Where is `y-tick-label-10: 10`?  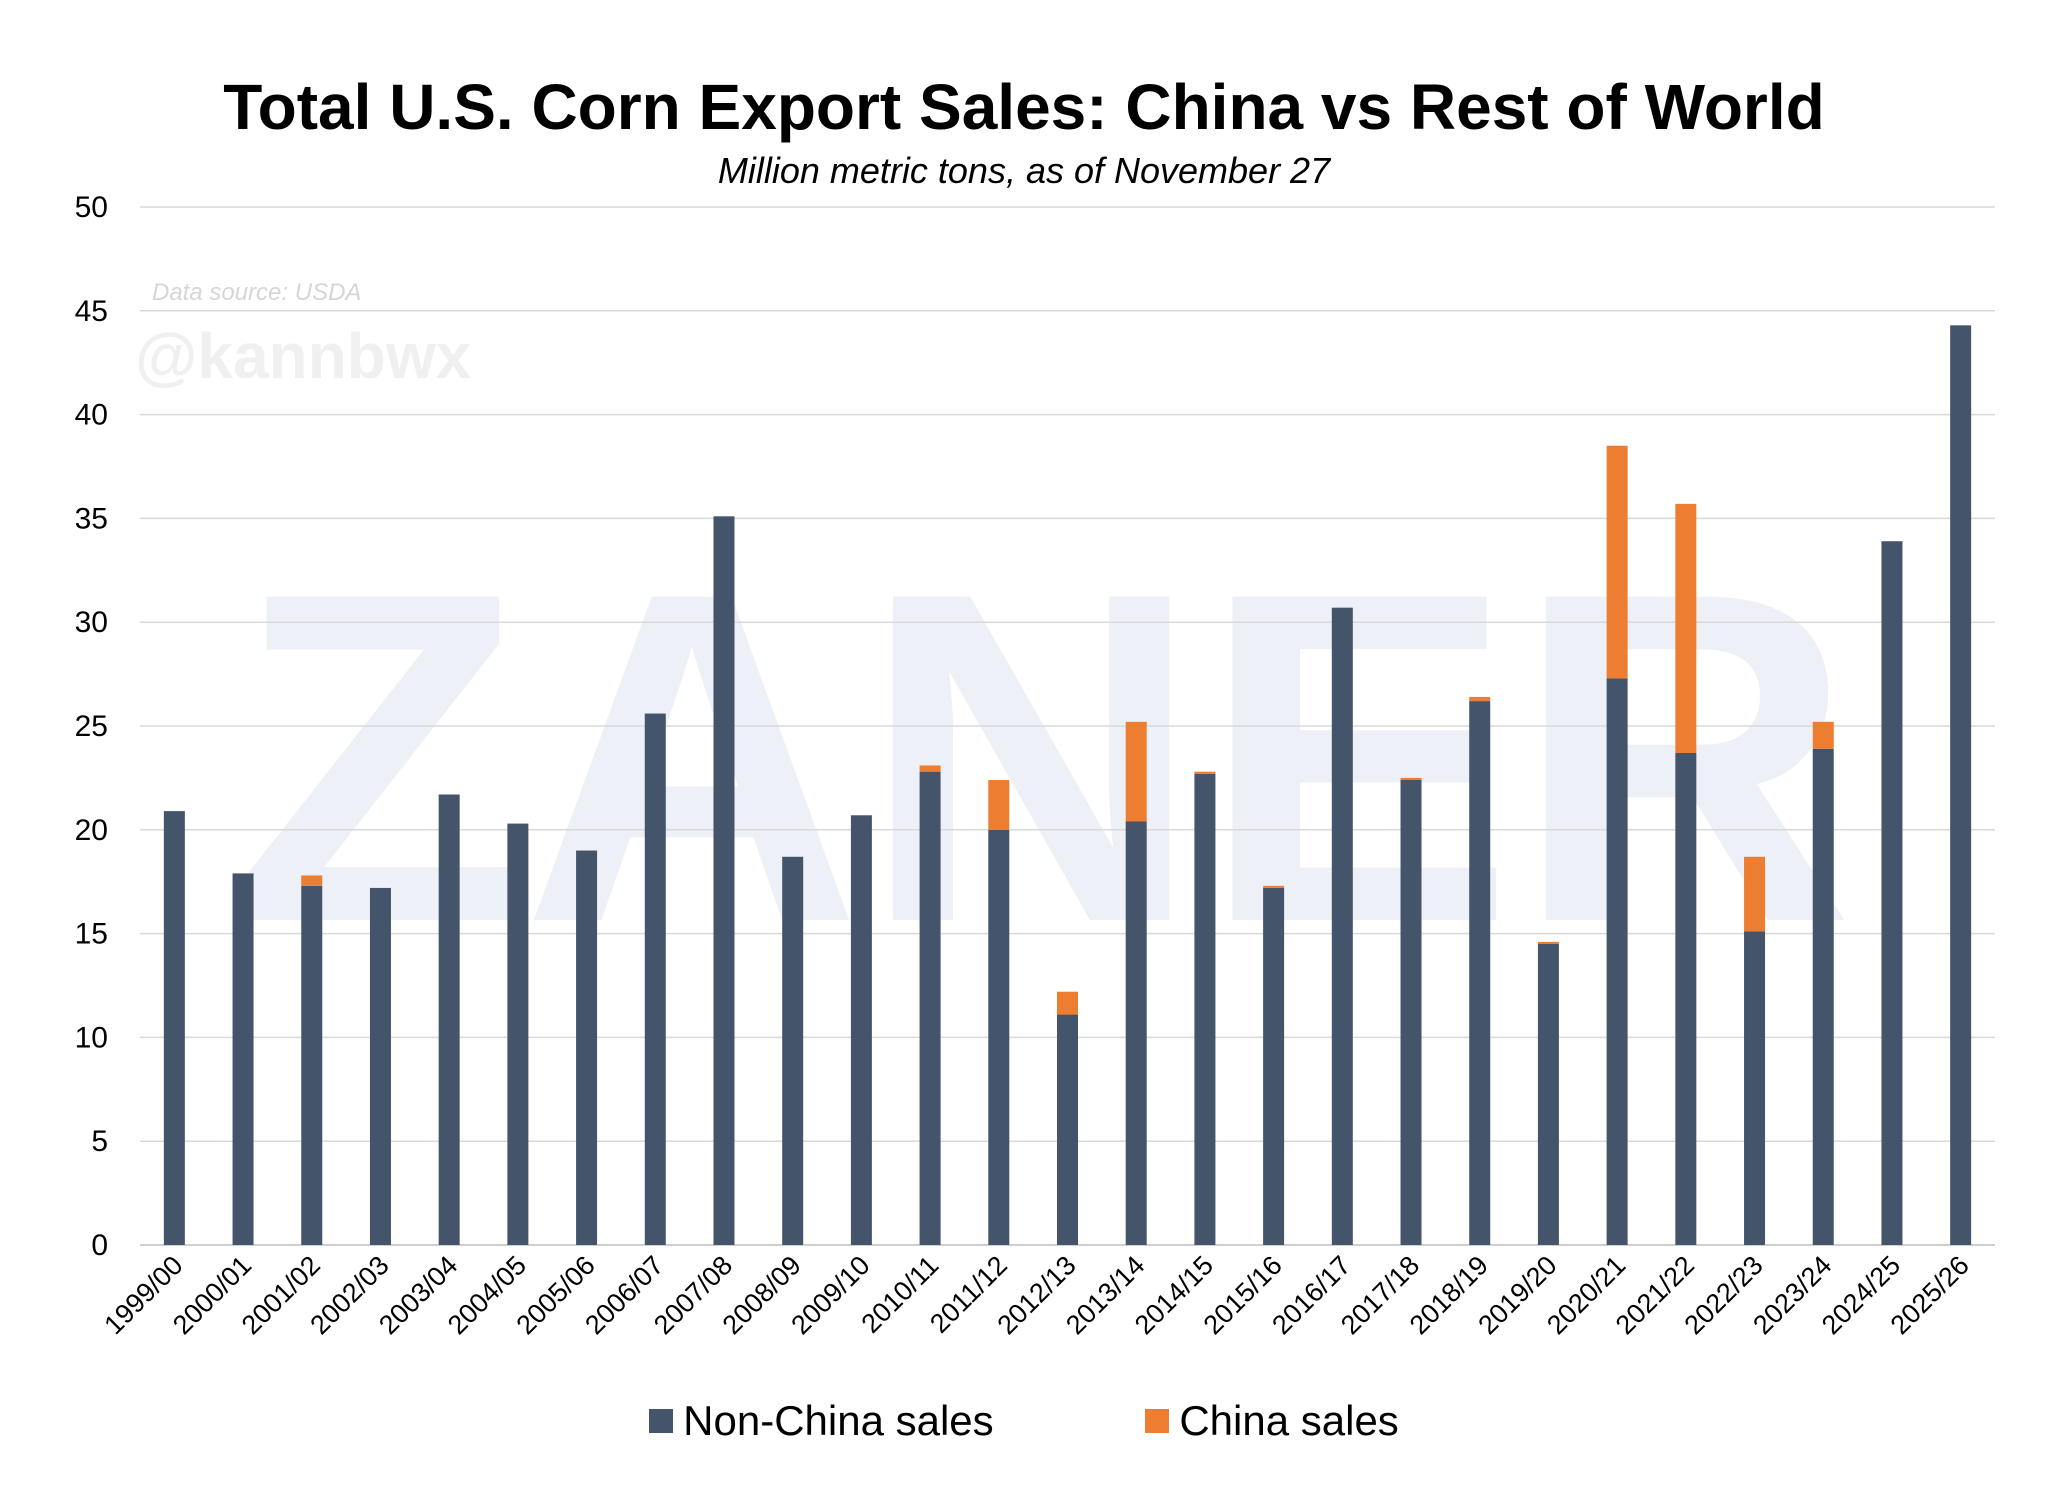 y-tick-label-10: 10 is located at coordinates (91, 1037).